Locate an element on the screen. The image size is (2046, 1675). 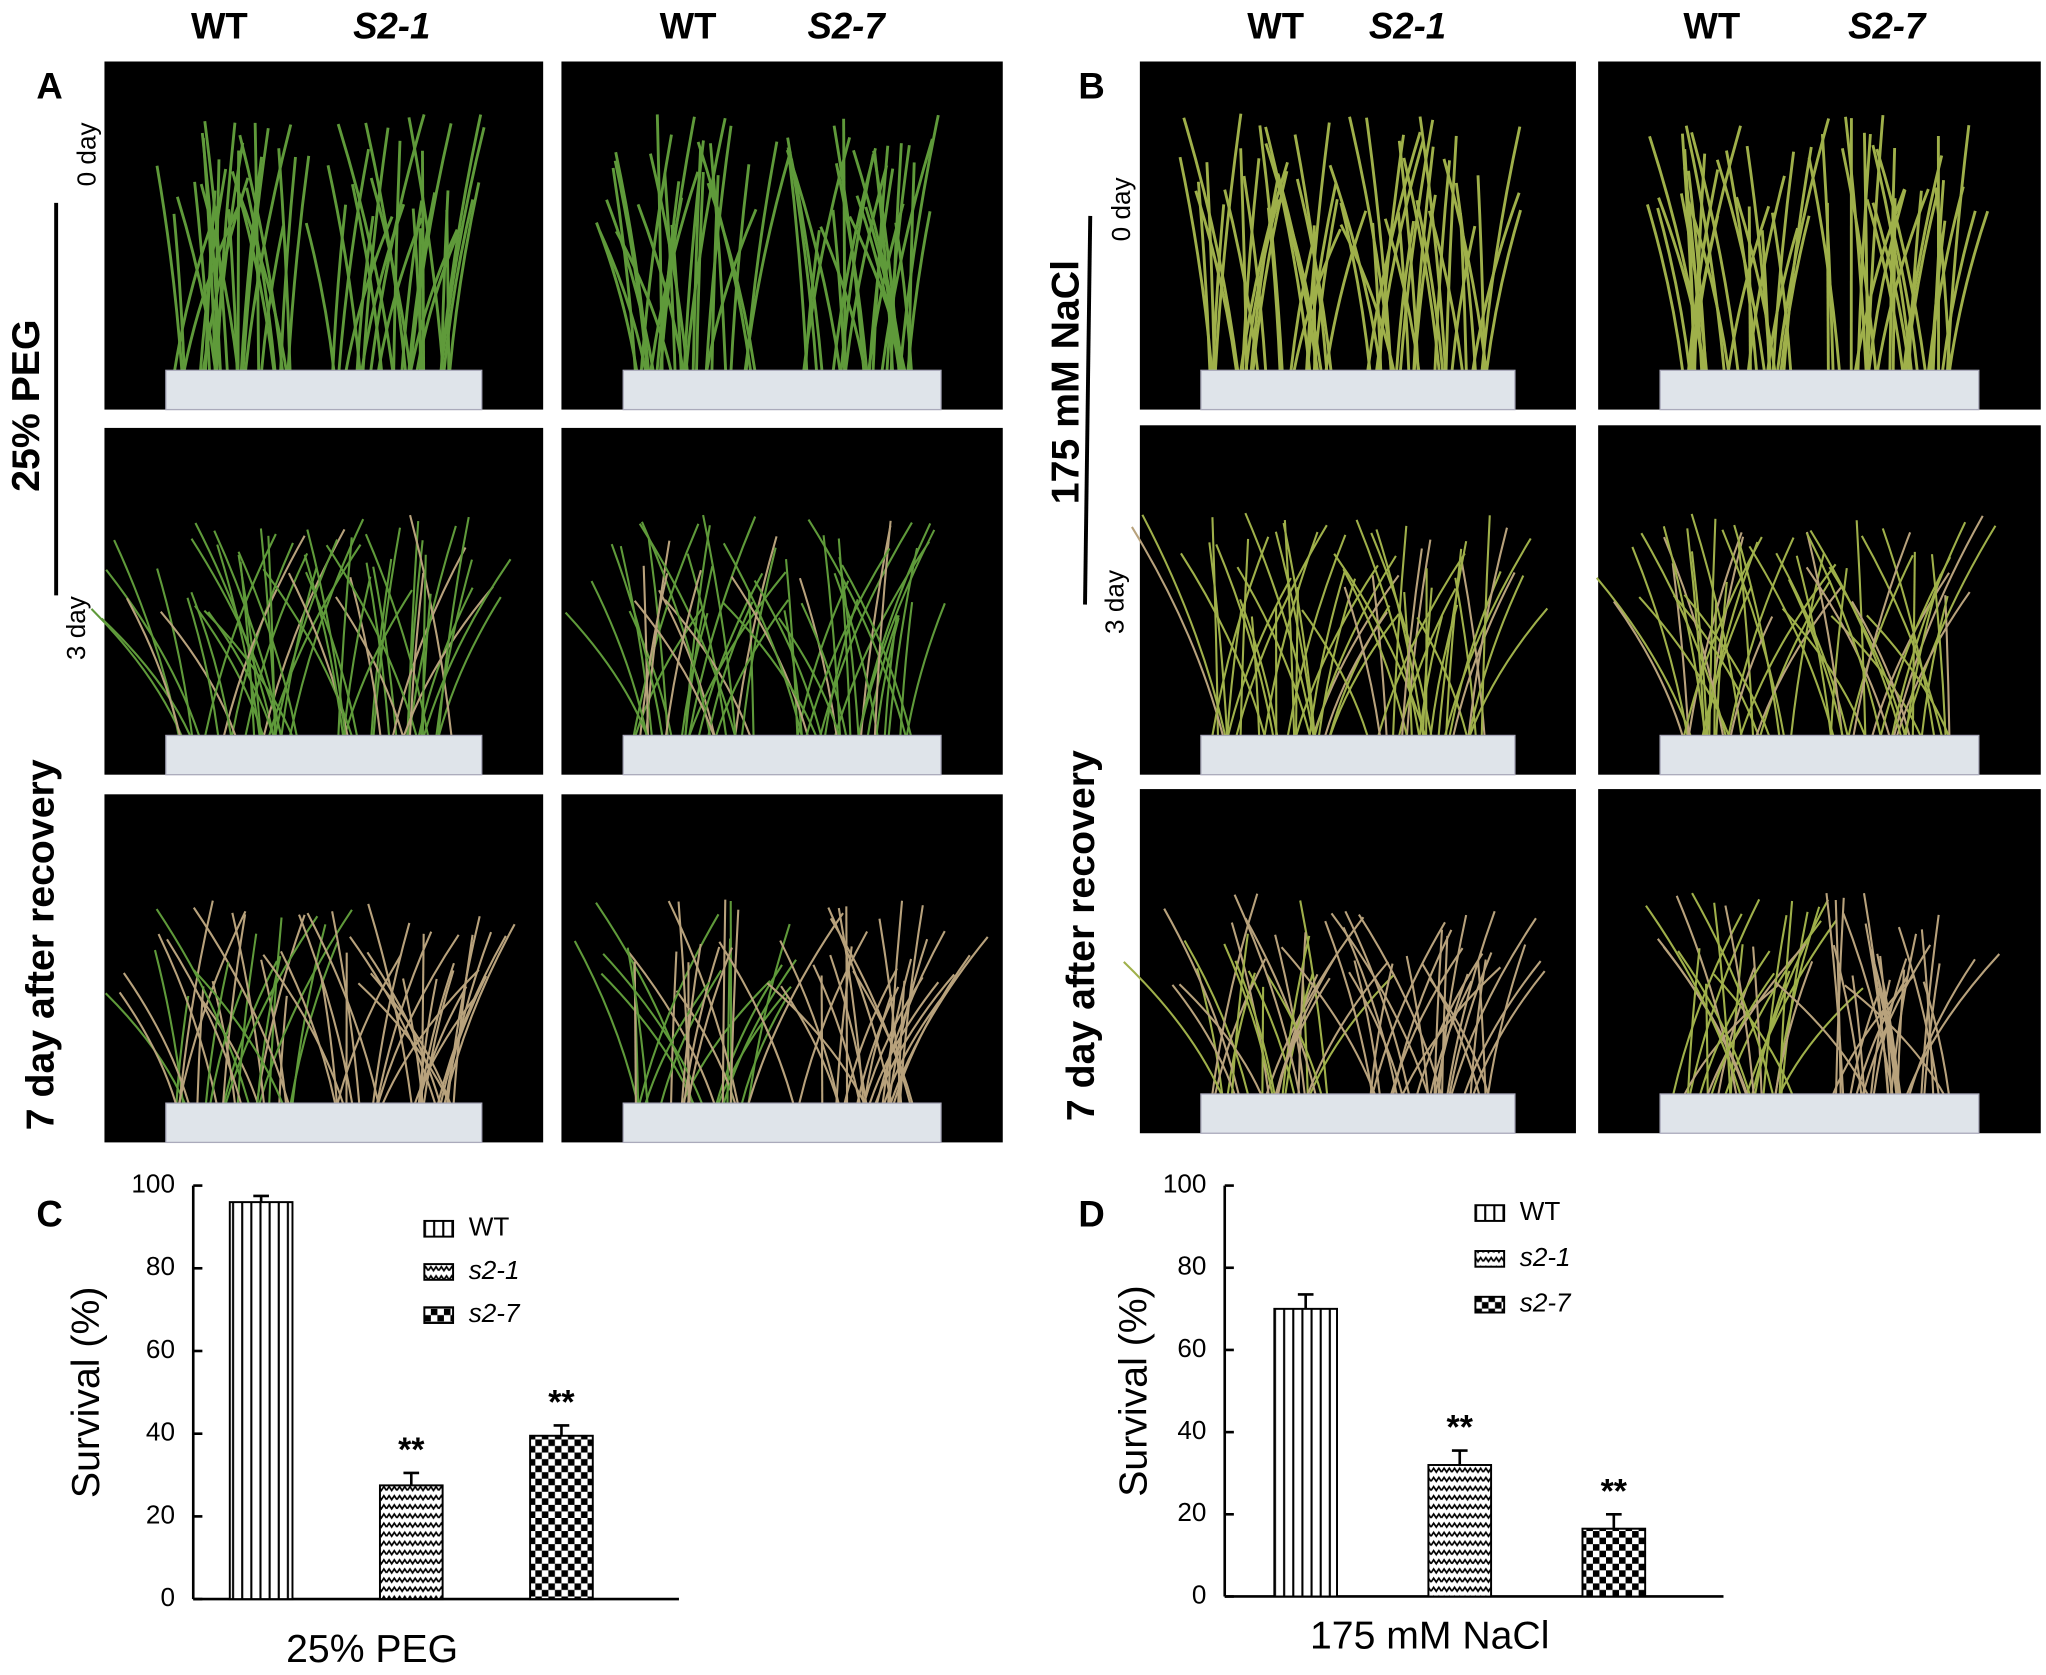
y-tick-label: 20 is located at coordinates (160, 1514).